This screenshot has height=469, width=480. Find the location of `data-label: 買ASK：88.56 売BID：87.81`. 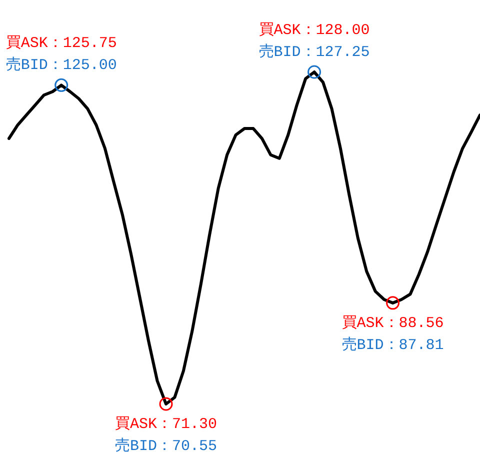

data-label: 買ASK：88.56 売BID：87.81 is located at coordinates (393, 334).